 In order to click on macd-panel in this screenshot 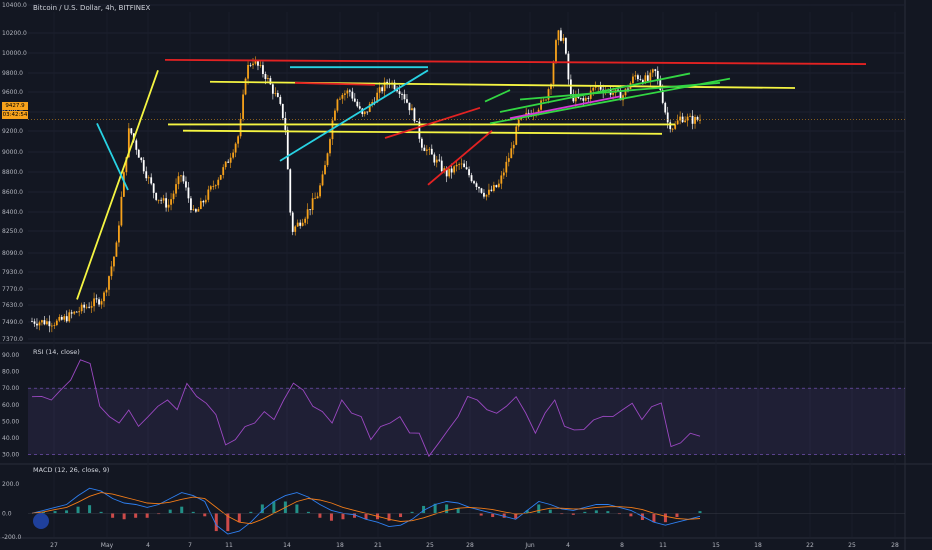, I will do `click(466, 511)`.